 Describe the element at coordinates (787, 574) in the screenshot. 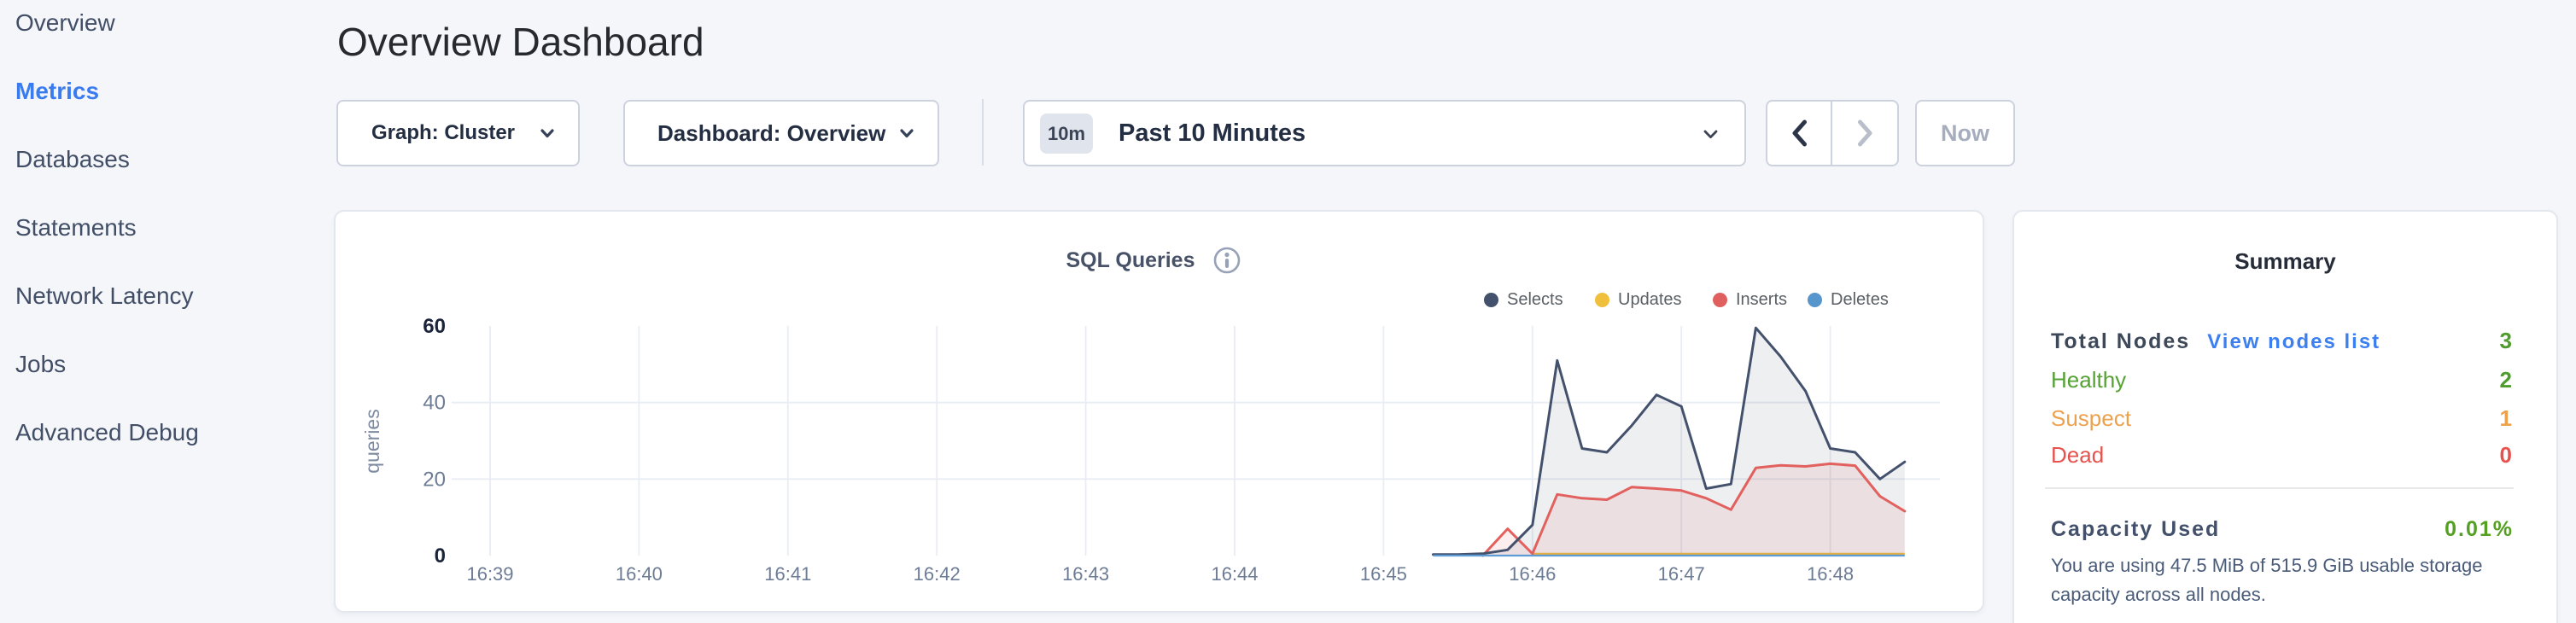

I see `svg-text: 16:41` at that location.